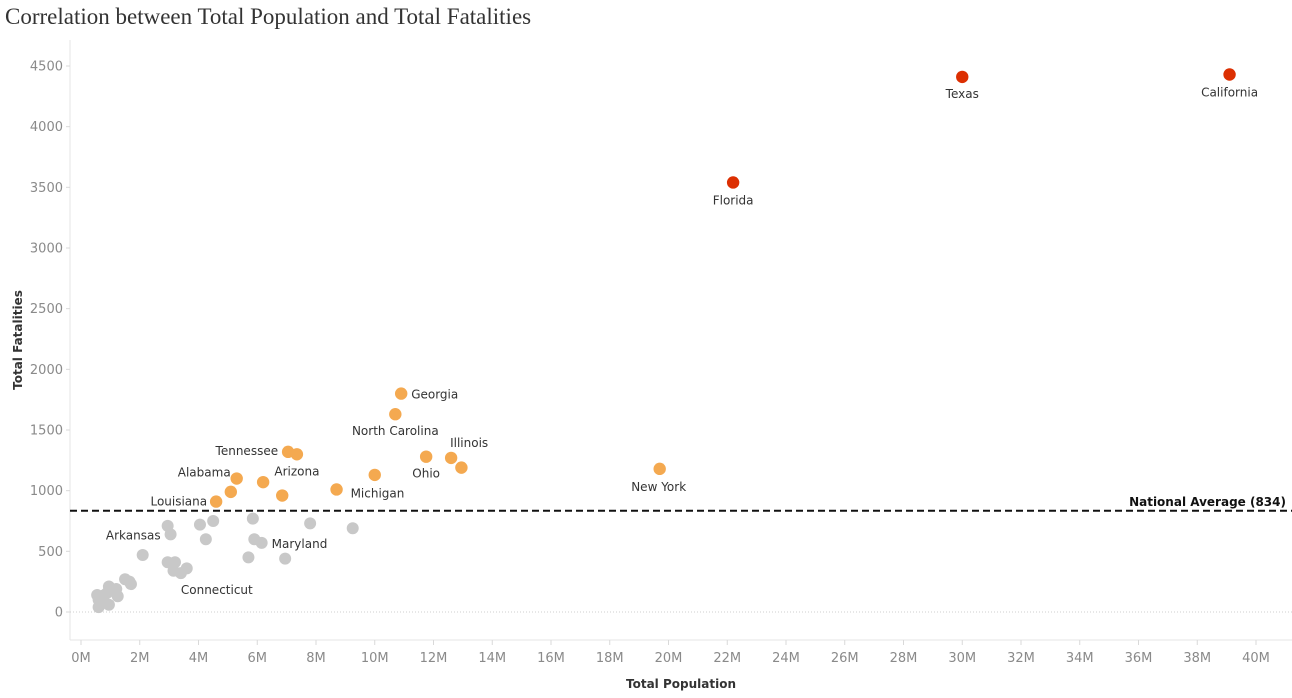  What do you see at coordinates (733, 182) in the screenshot?
I see `data-point-florida` at bounding box center [733, 182].